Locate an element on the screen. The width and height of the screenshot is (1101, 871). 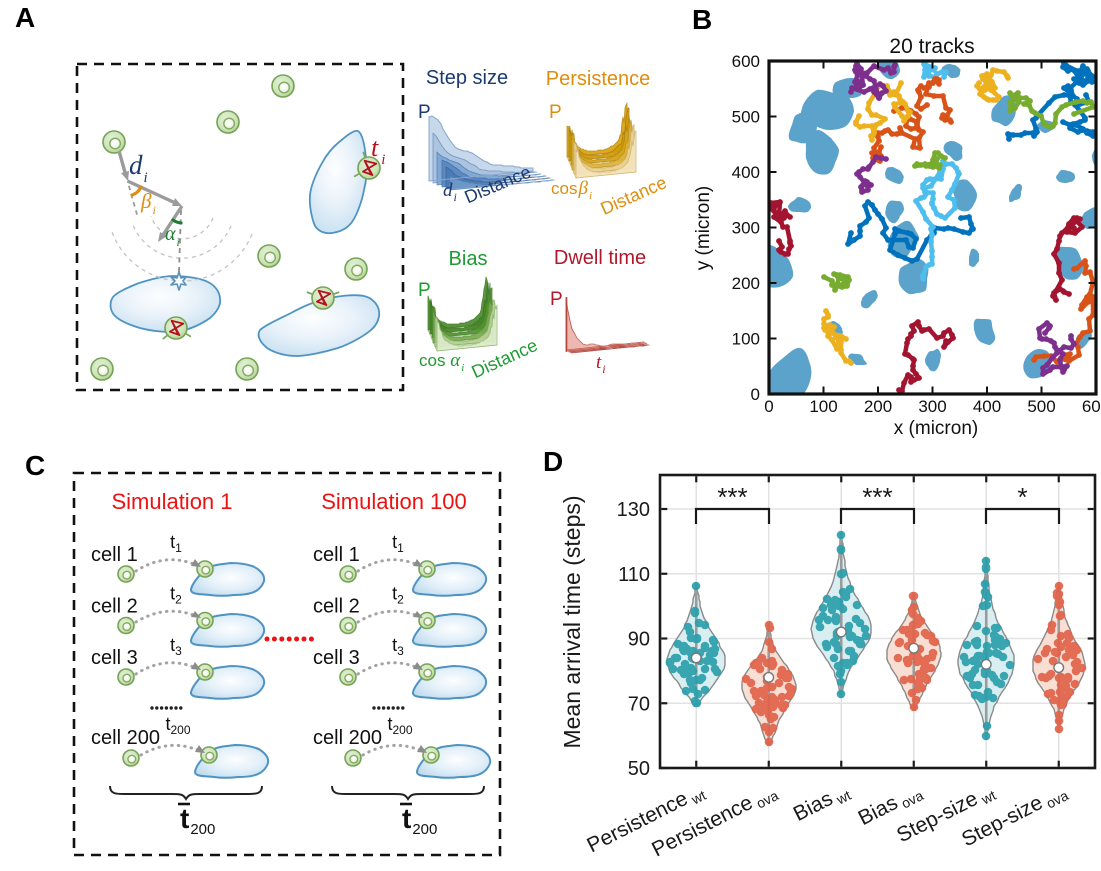
y-tick-label: 130 is located at coordinates (633, 510).